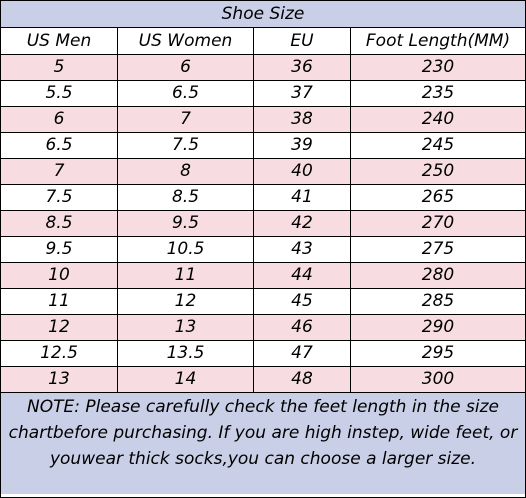 This screenshot has height=498, width=526. What do you see at coordinates (438, 275) in the screenshot?
I see `cell-foot-length: 280` at bounding box center [438, 275].